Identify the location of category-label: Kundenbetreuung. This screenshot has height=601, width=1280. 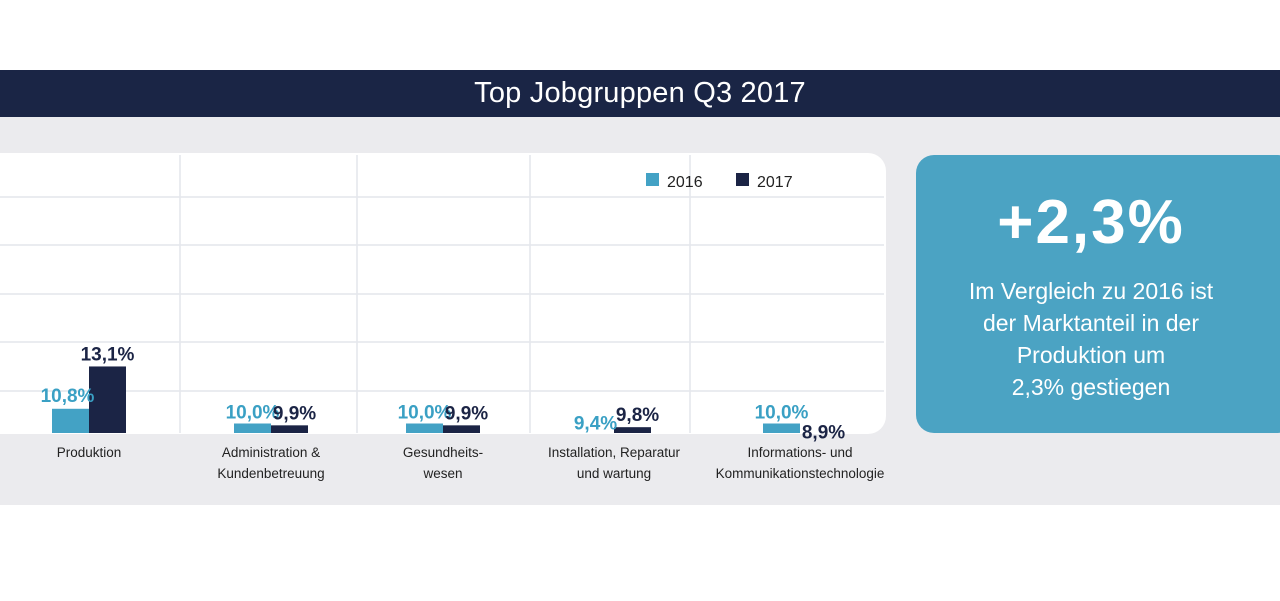
(270, 473).